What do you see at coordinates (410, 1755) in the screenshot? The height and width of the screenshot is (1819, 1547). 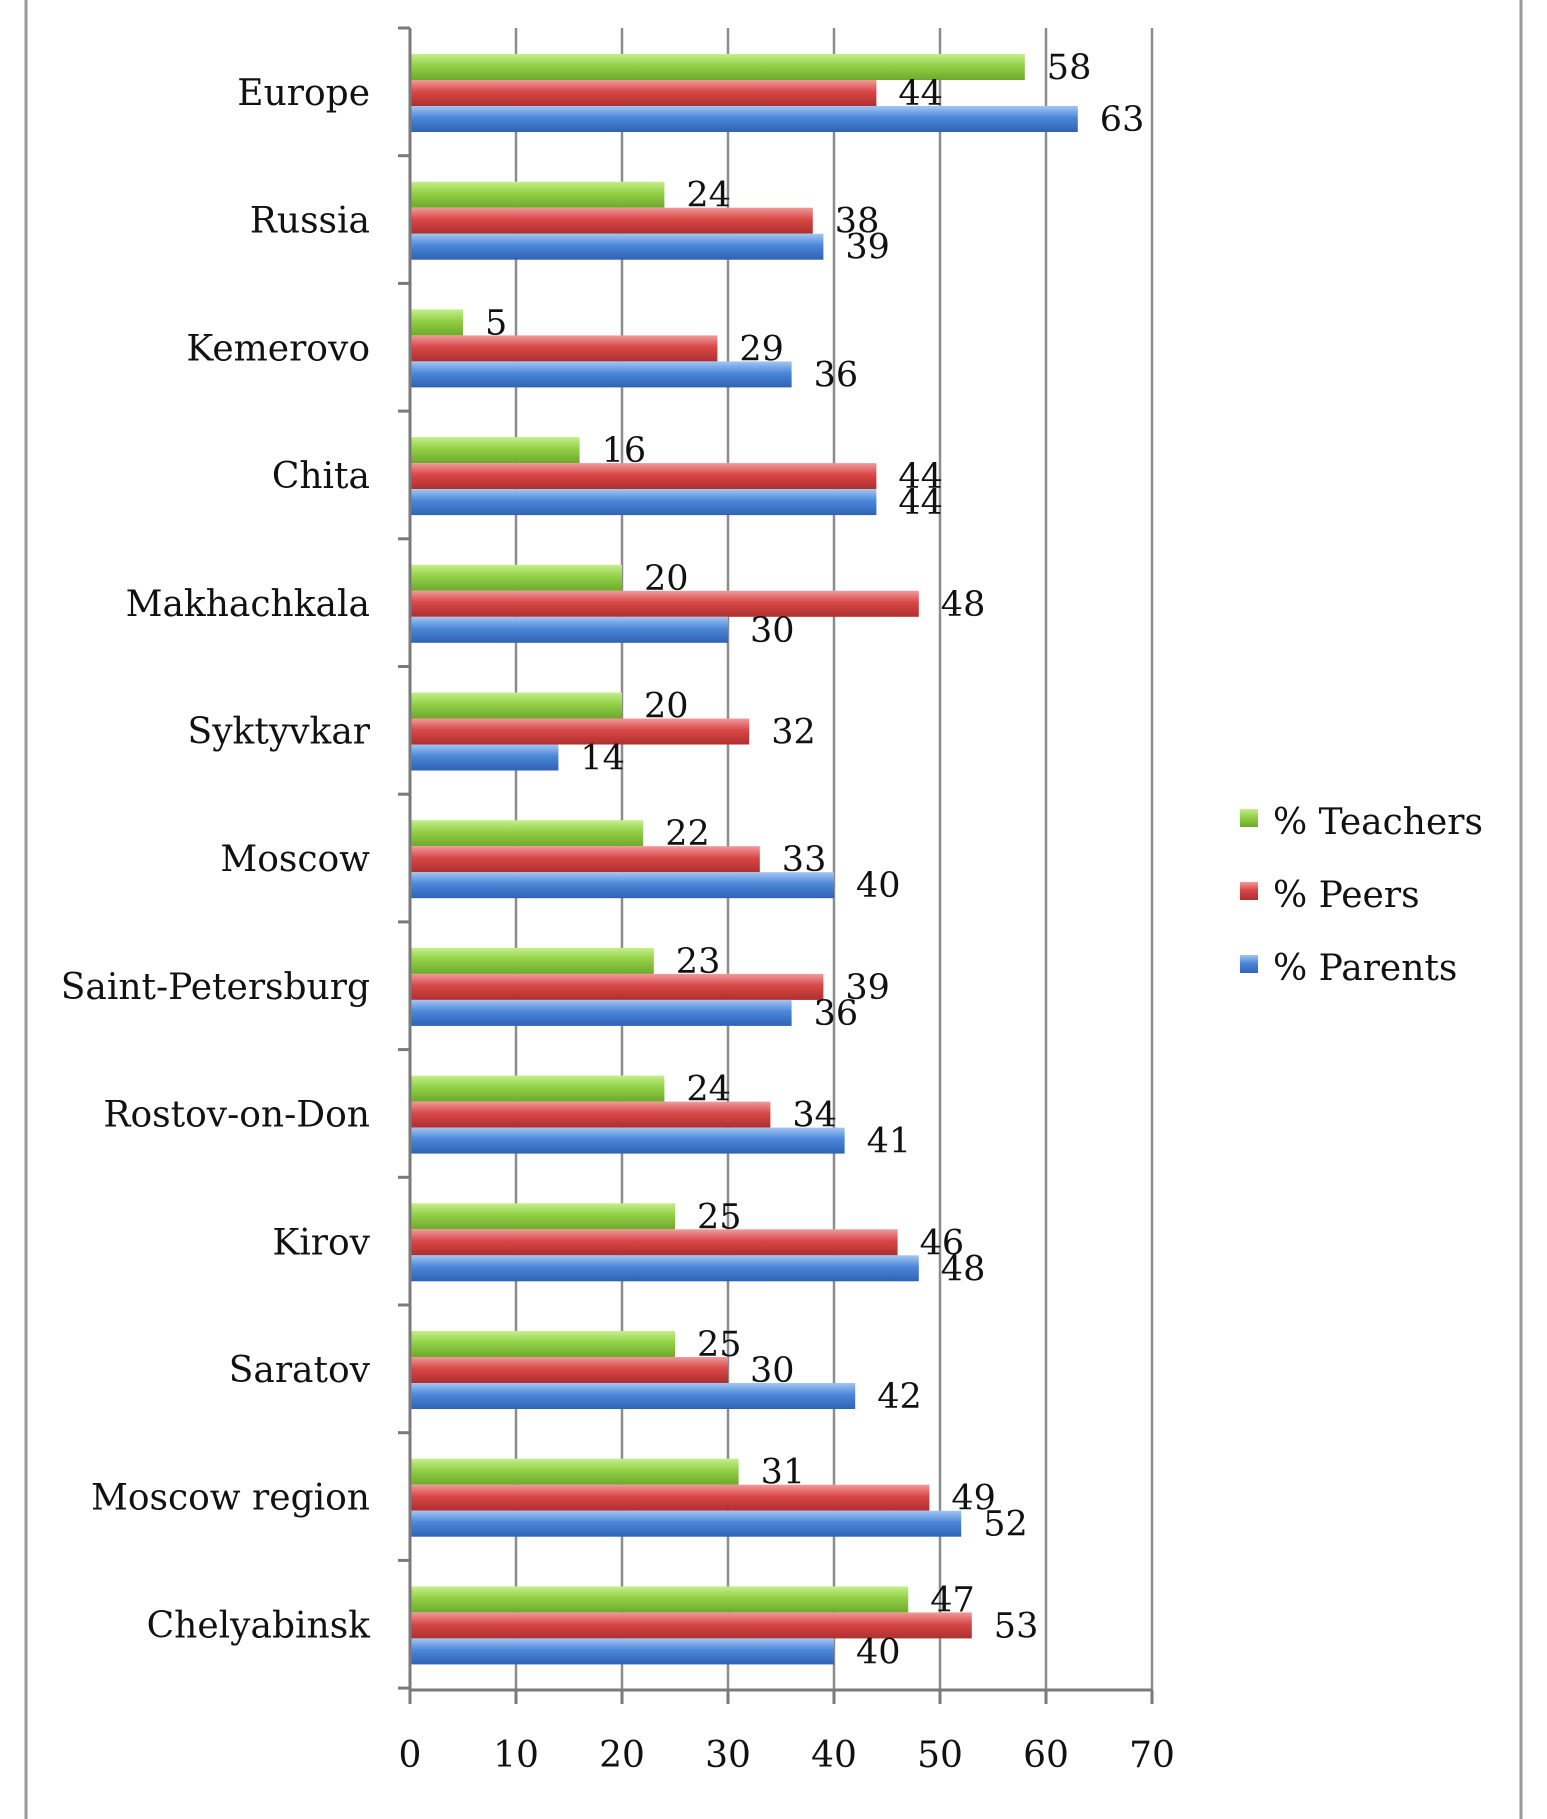 I see `x-tick-label: 0` at bounding box center [410, 1755].